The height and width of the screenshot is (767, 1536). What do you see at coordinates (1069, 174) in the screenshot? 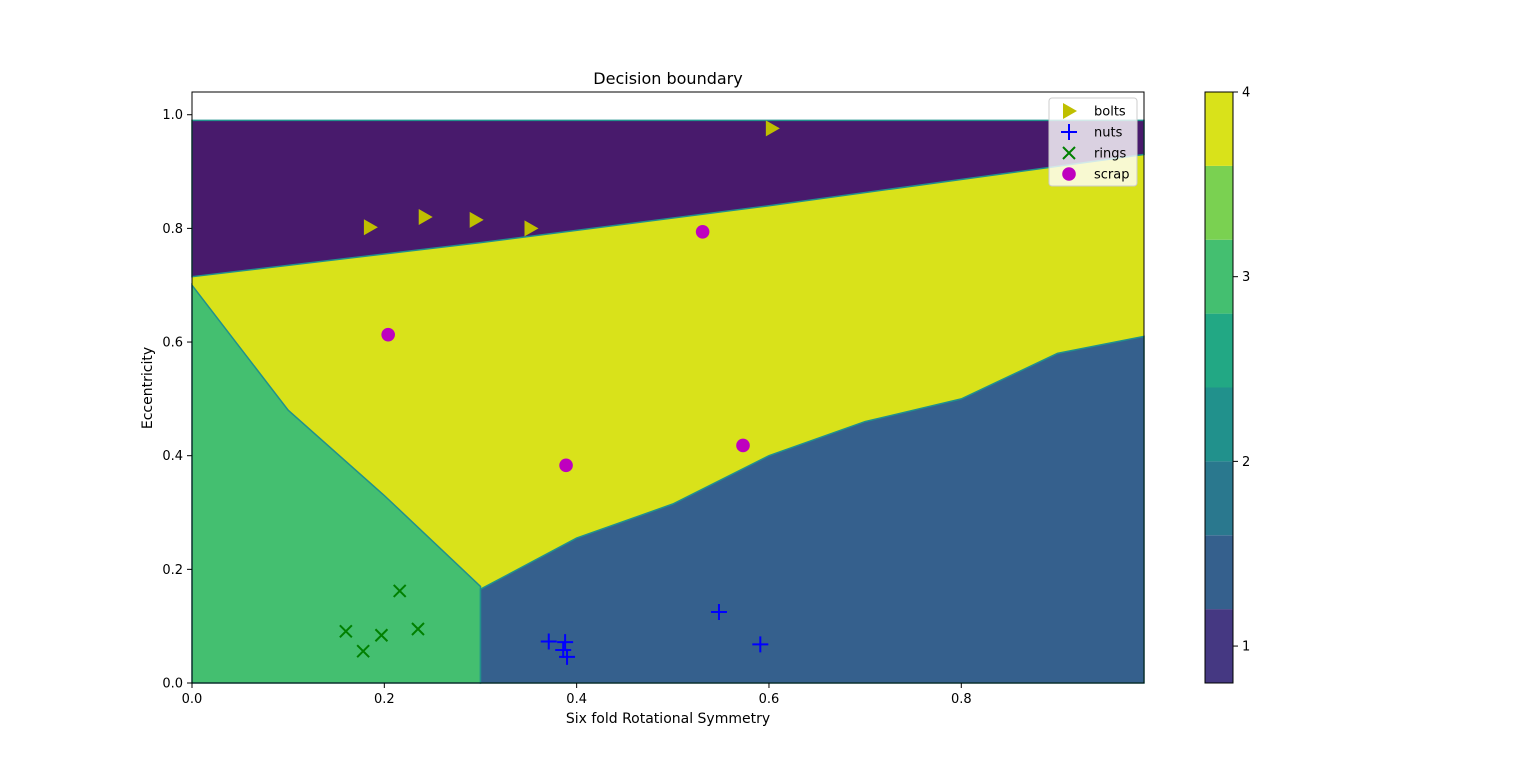
I see `legend-marker-scrap` at bounding box center [1069, 174].